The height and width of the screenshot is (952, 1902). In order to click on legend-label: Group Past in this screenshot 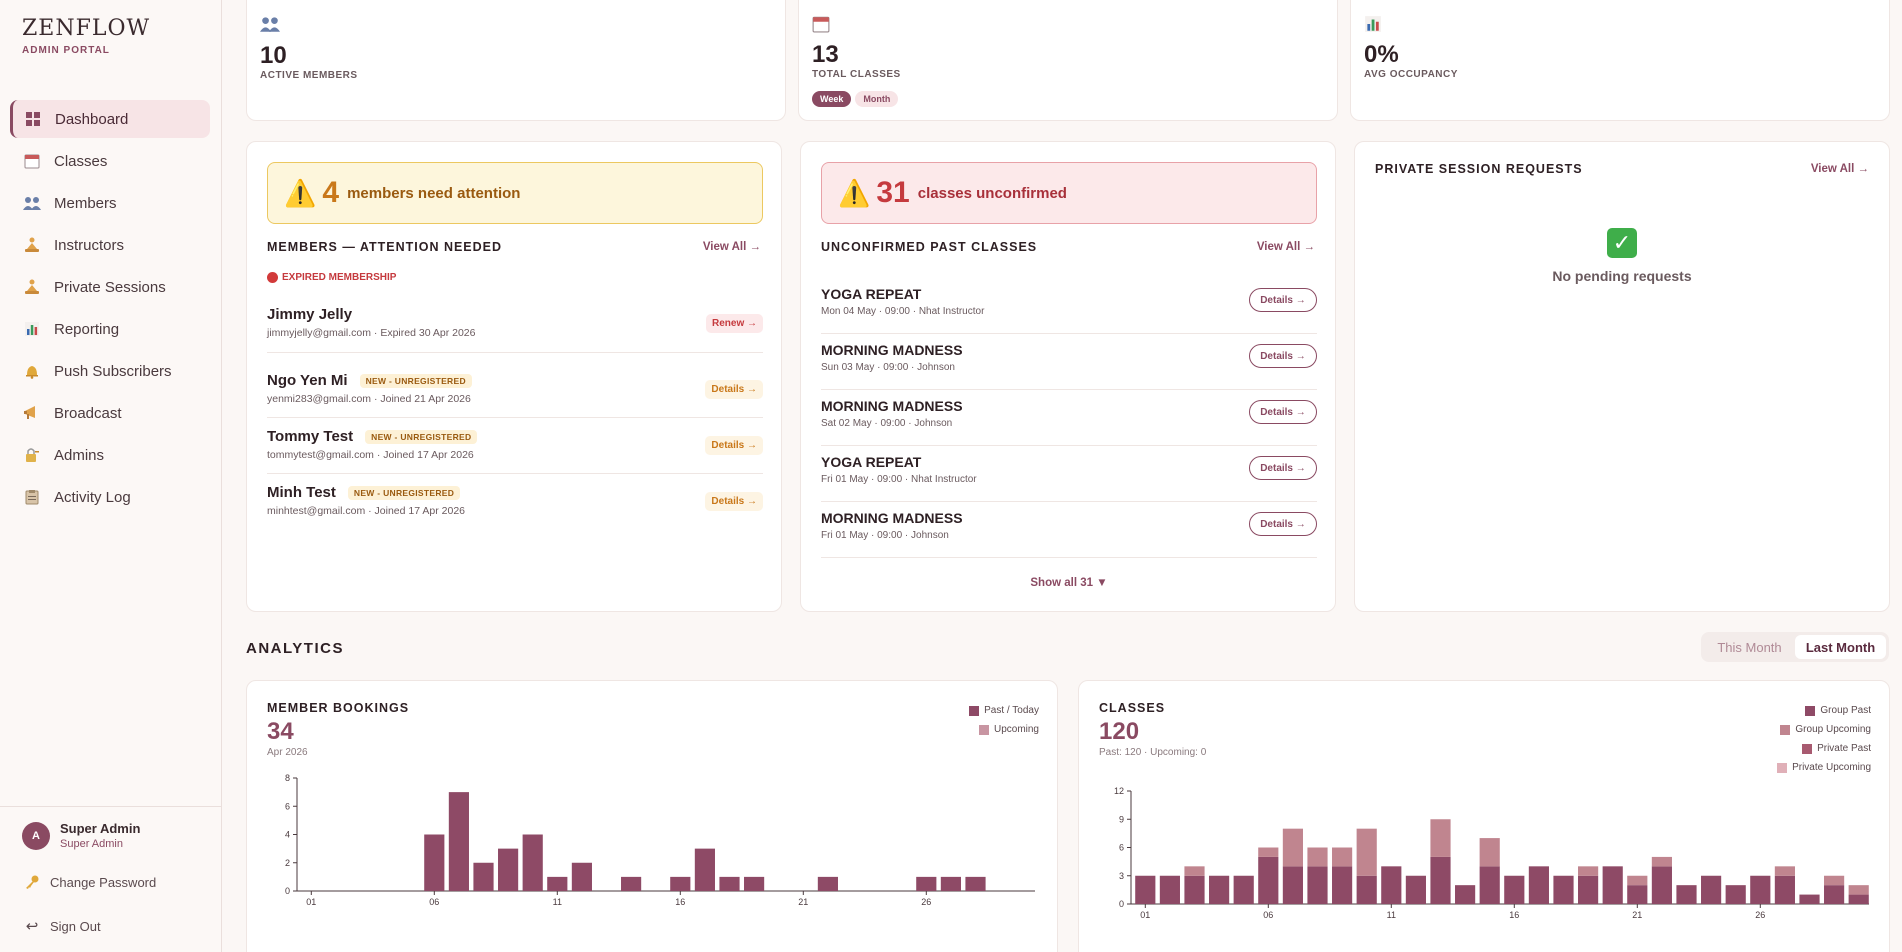, I will do `click(1845, 710)`.